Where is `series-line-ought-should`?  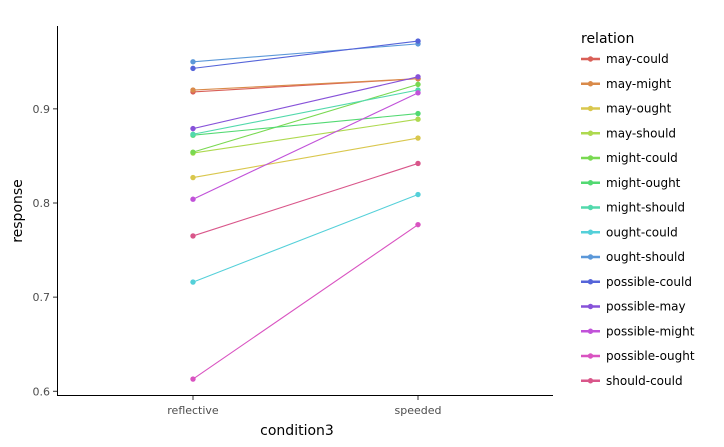 series-line-ought-should is located at coordinates (305, 53).